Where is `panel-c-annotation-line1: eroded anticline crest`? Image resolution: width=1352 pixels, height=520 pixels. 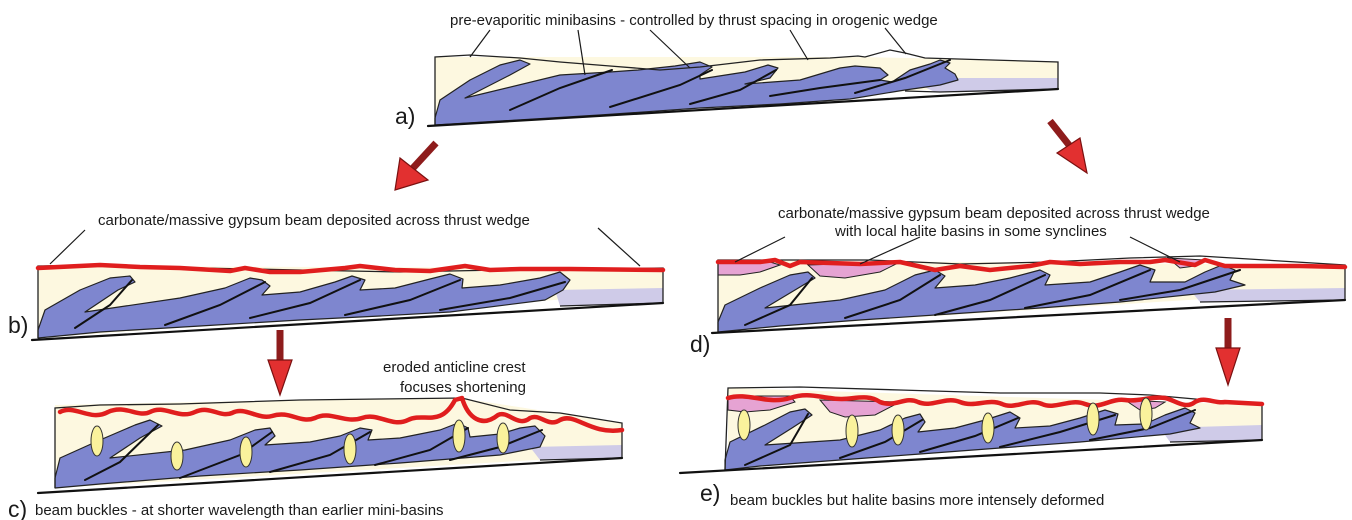
panel-c-annotation-line1: eroded anticline crest is located at coordinates (454, 367).